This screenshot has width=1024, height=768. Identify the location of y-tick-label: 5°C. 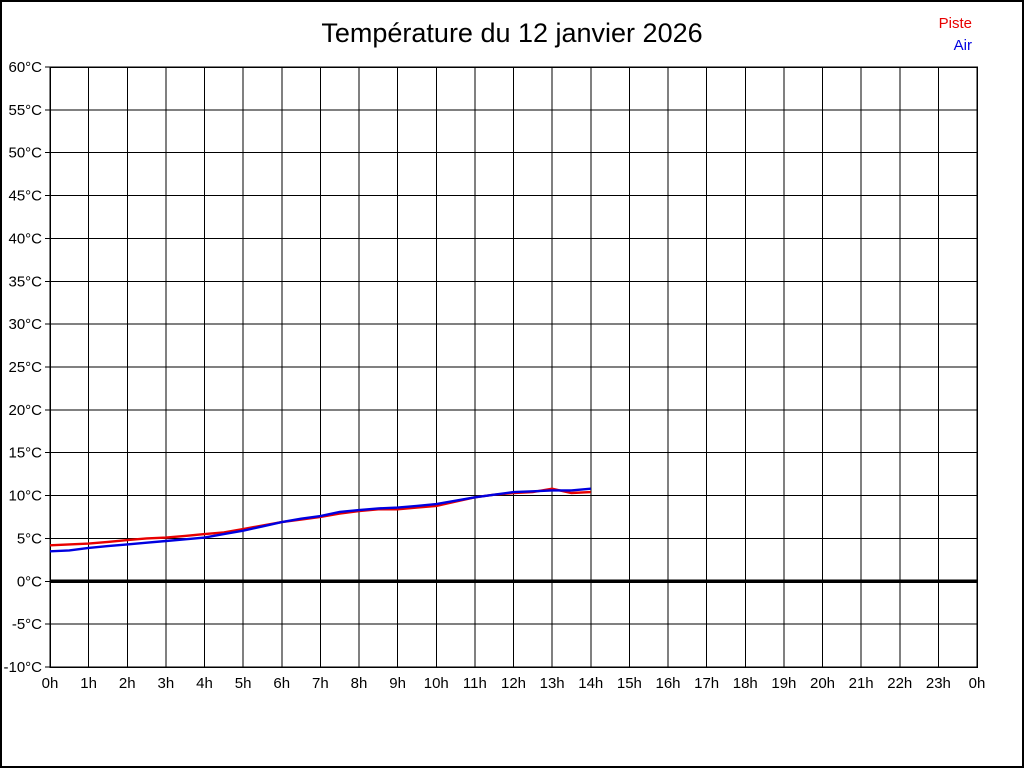
(29, 538).